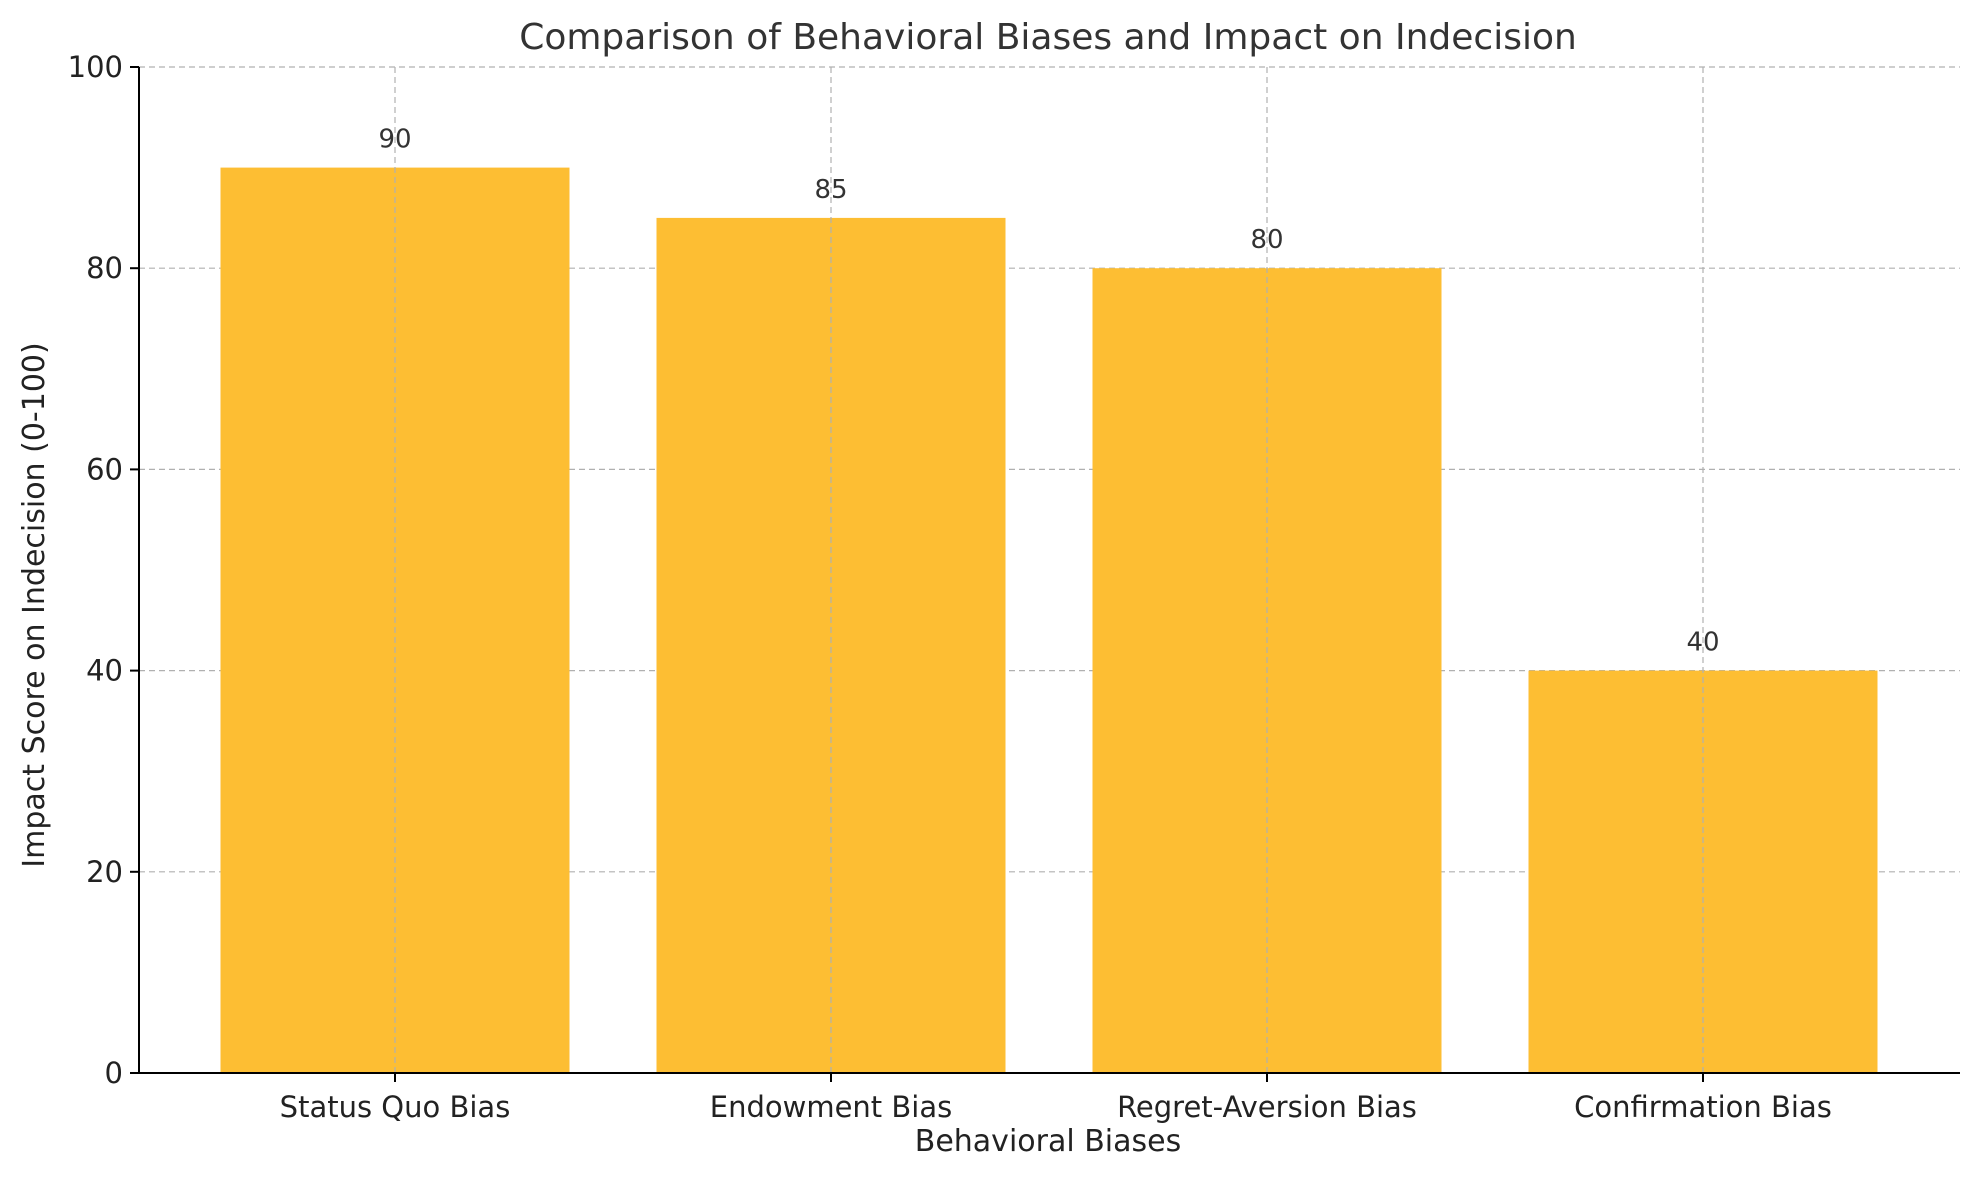  Describe the element at coordinates (1703, 1107) in the screenshot. I see `x-tick-label: Confirmation Bias` at that location.